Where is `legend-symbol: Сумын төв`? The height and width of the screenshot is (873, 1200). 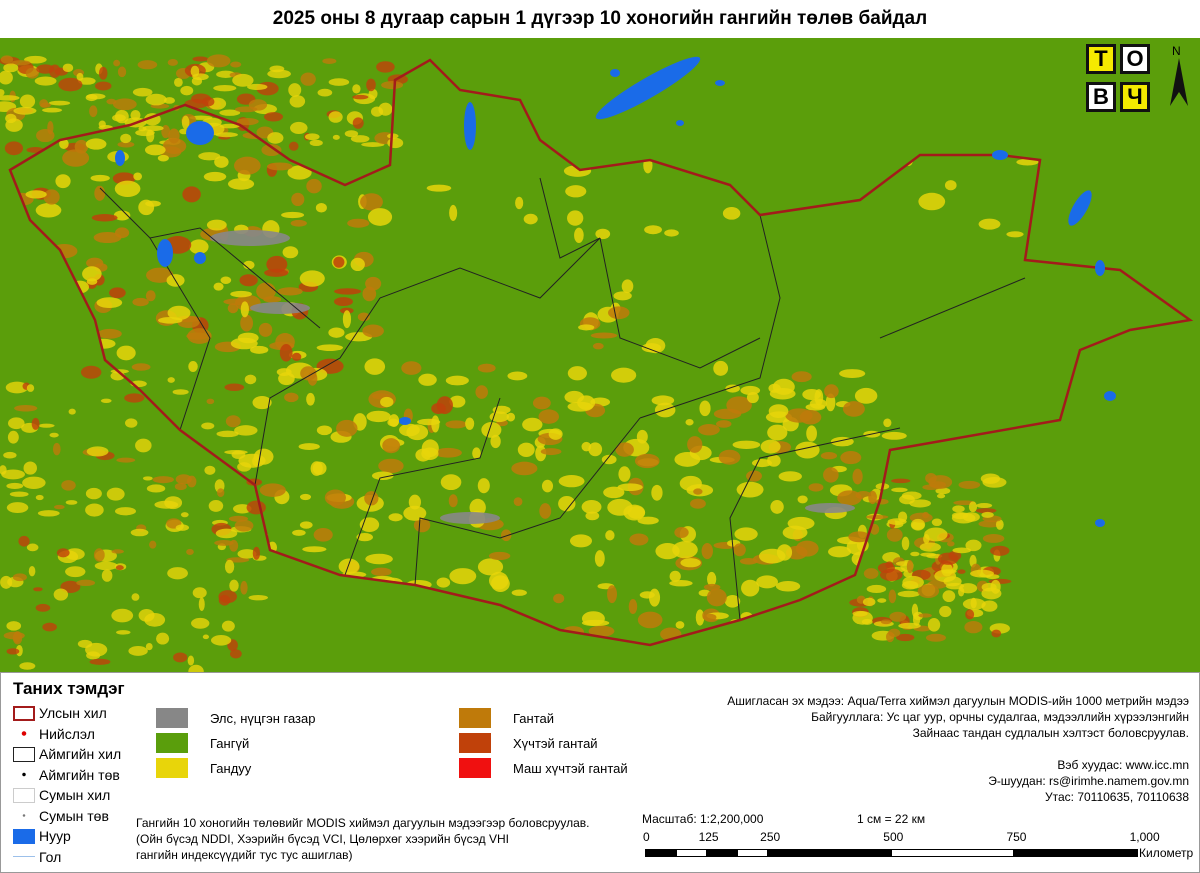 legend-symbol: Сумын төв is located at coordinates (61, 816).